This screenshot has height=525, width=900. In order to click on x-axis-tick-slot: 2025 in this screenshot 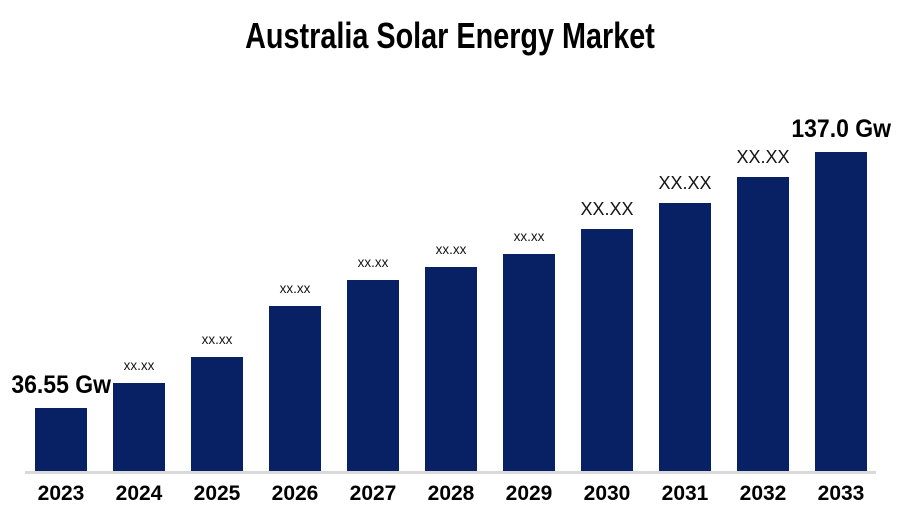, I will do `click(217, 498)`.